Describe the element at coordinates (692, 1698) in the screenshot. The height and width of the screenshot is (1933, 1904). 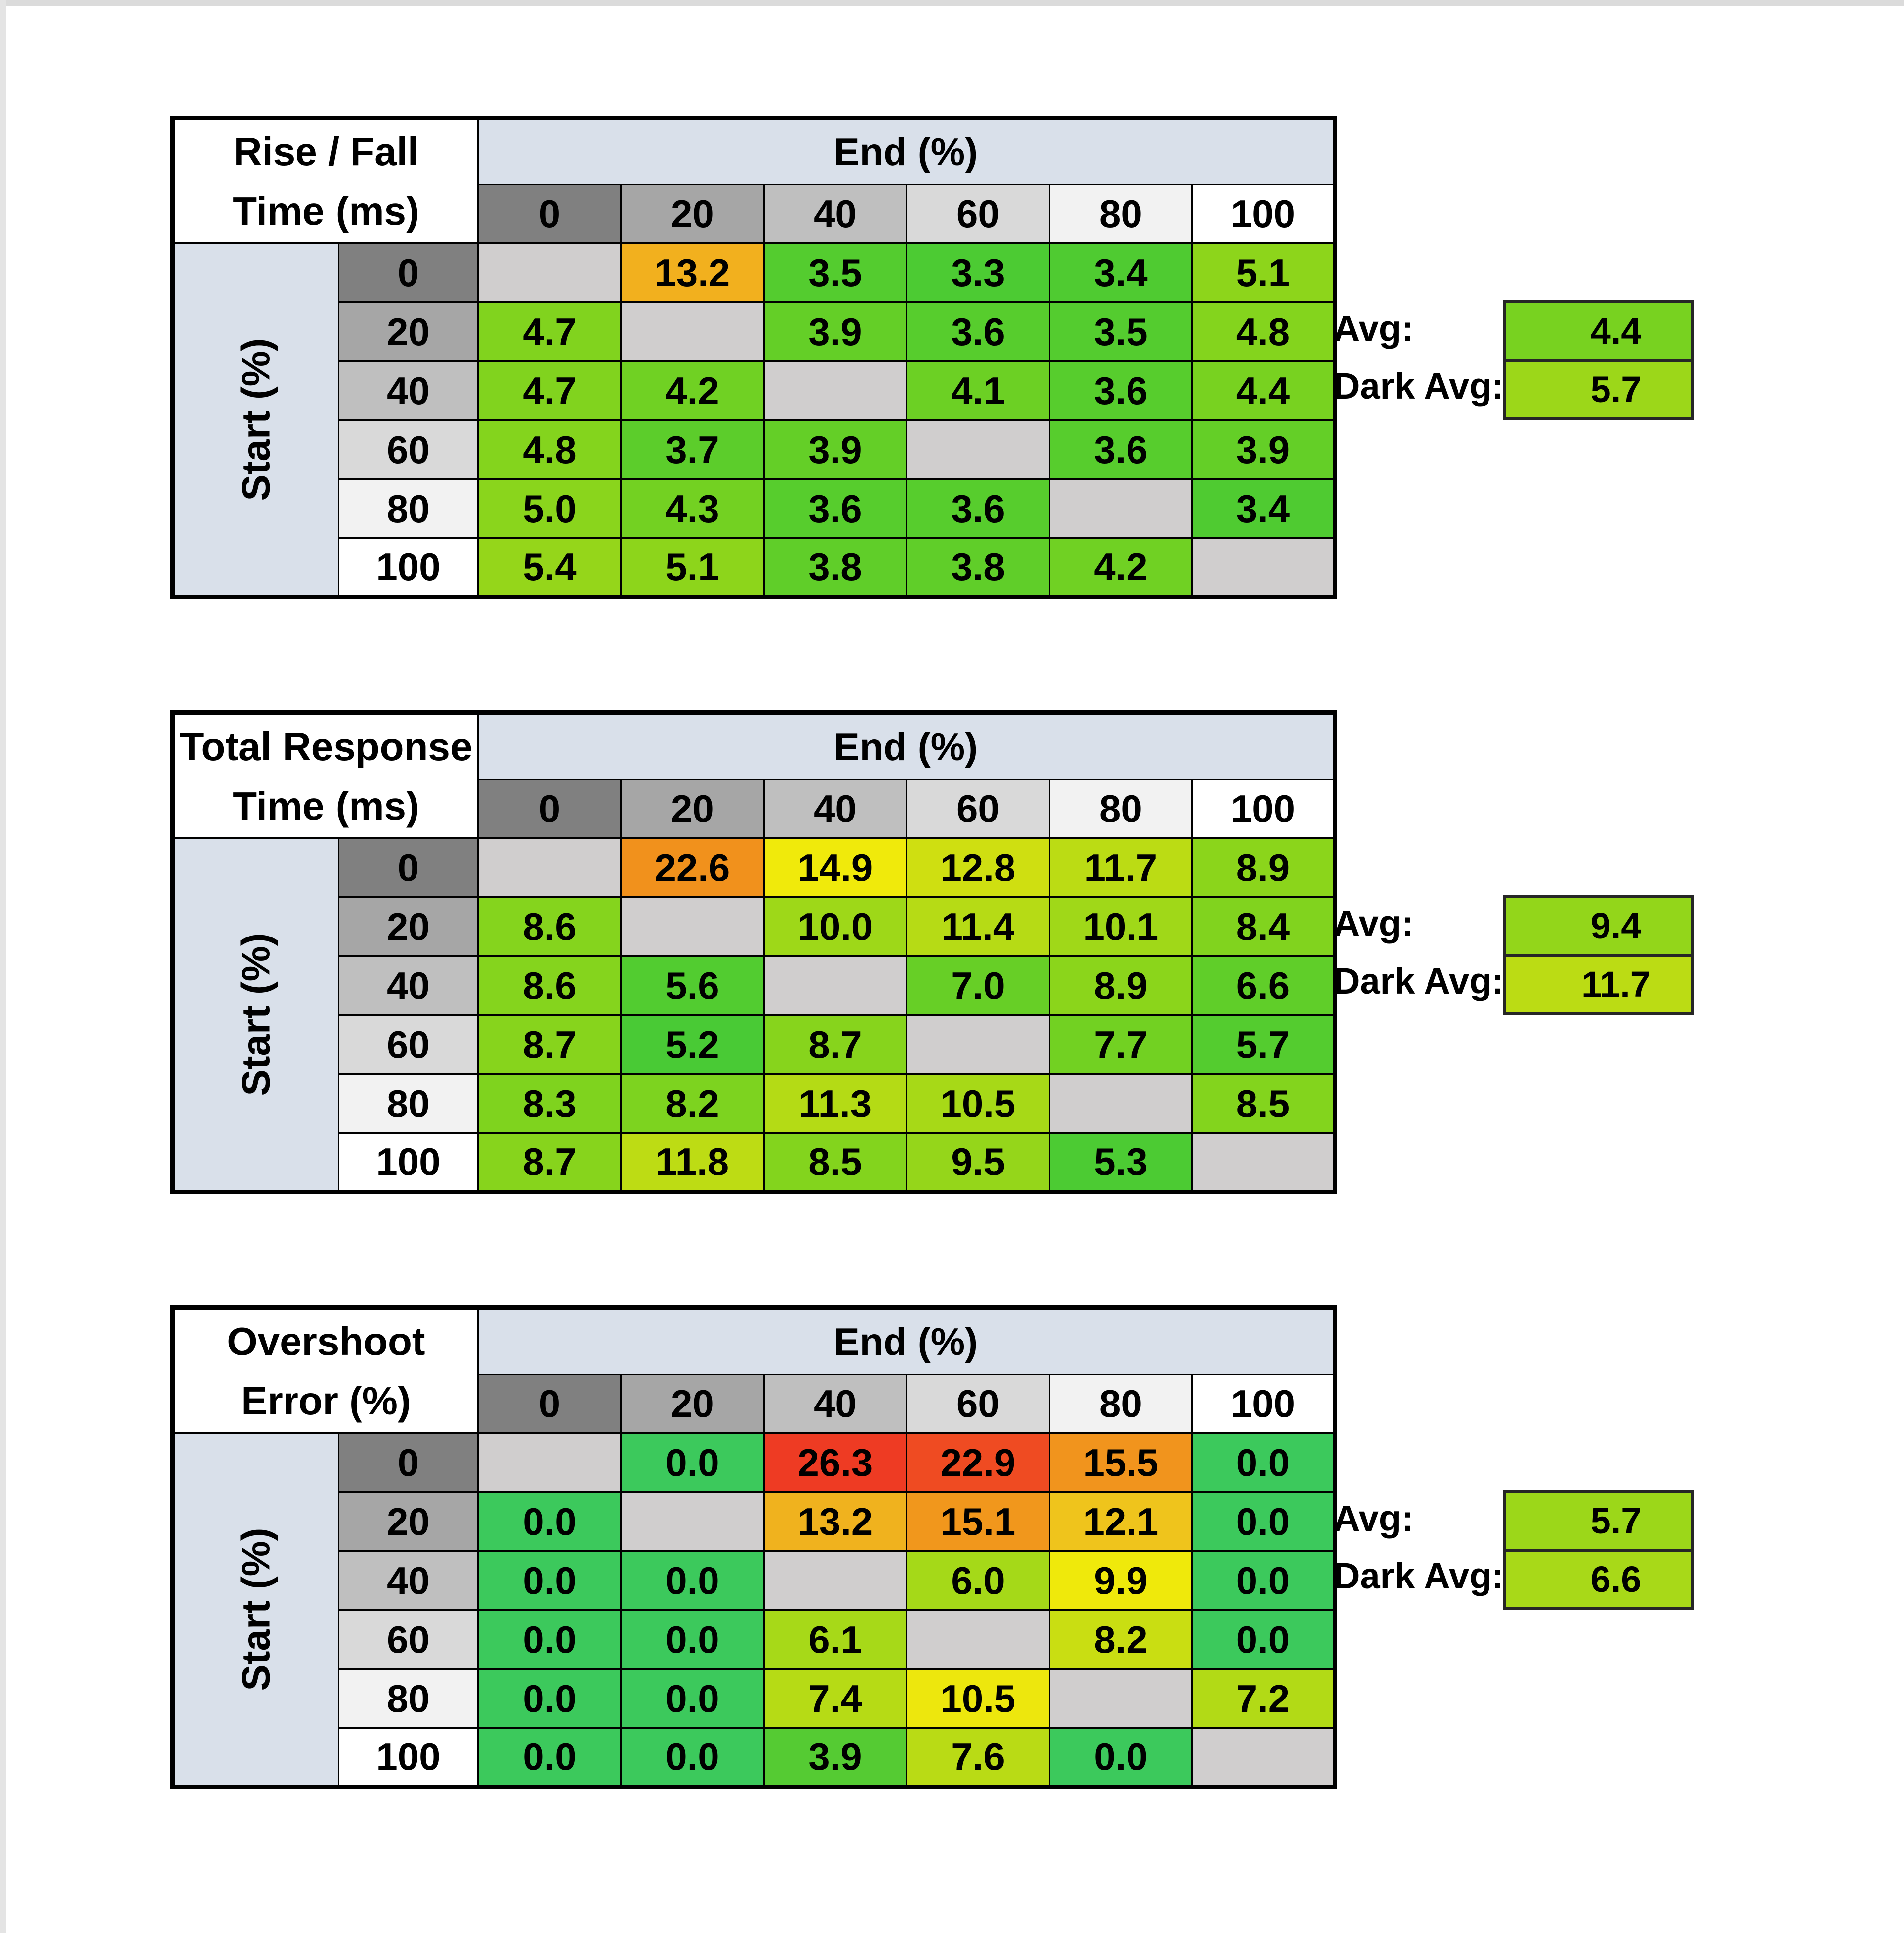
I see `value-cell-r80-c20: 0.0` at that location.